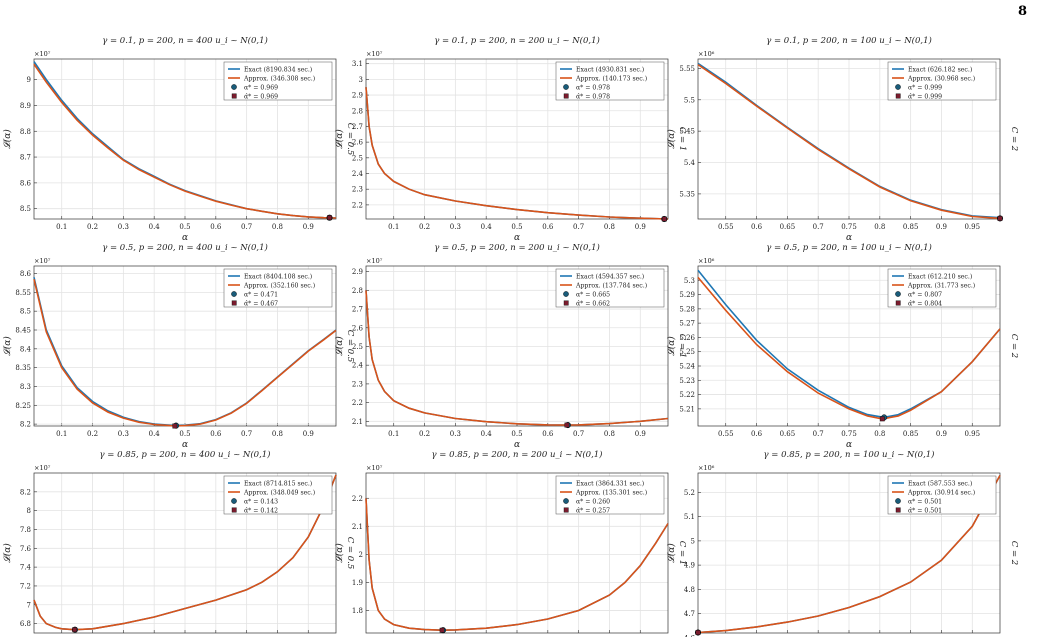 The width and height of the screenshot is (1037, 637). Describe the element at coordinates (23, 331) in the screenshot. I see `y-tick-label: 8.45` at that location.